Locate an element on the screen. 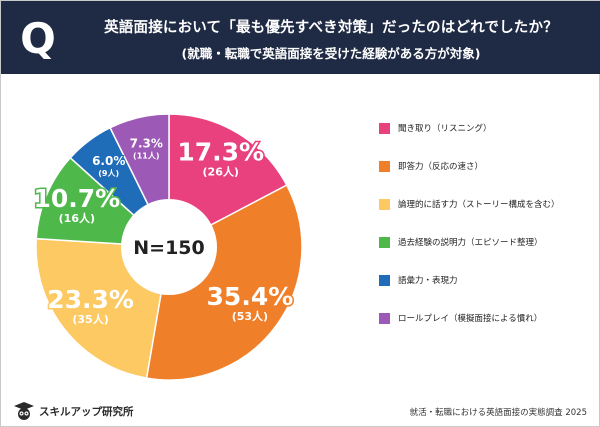 This screenshot has height=427, width=600. brand-logo: スキルアップ研究所 is located at coordinates (73, 411).